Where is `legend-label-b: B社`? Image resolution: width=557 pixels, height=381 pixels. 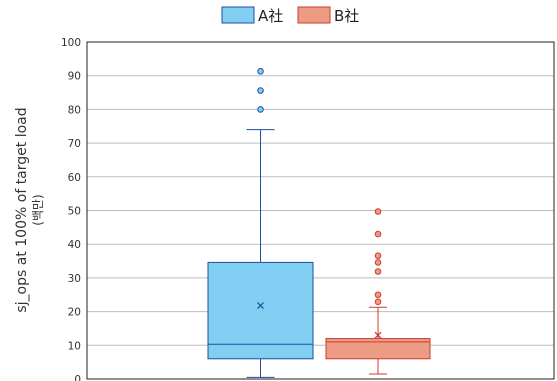 legend-label-b: B社 is located at coordinates (346, 16).